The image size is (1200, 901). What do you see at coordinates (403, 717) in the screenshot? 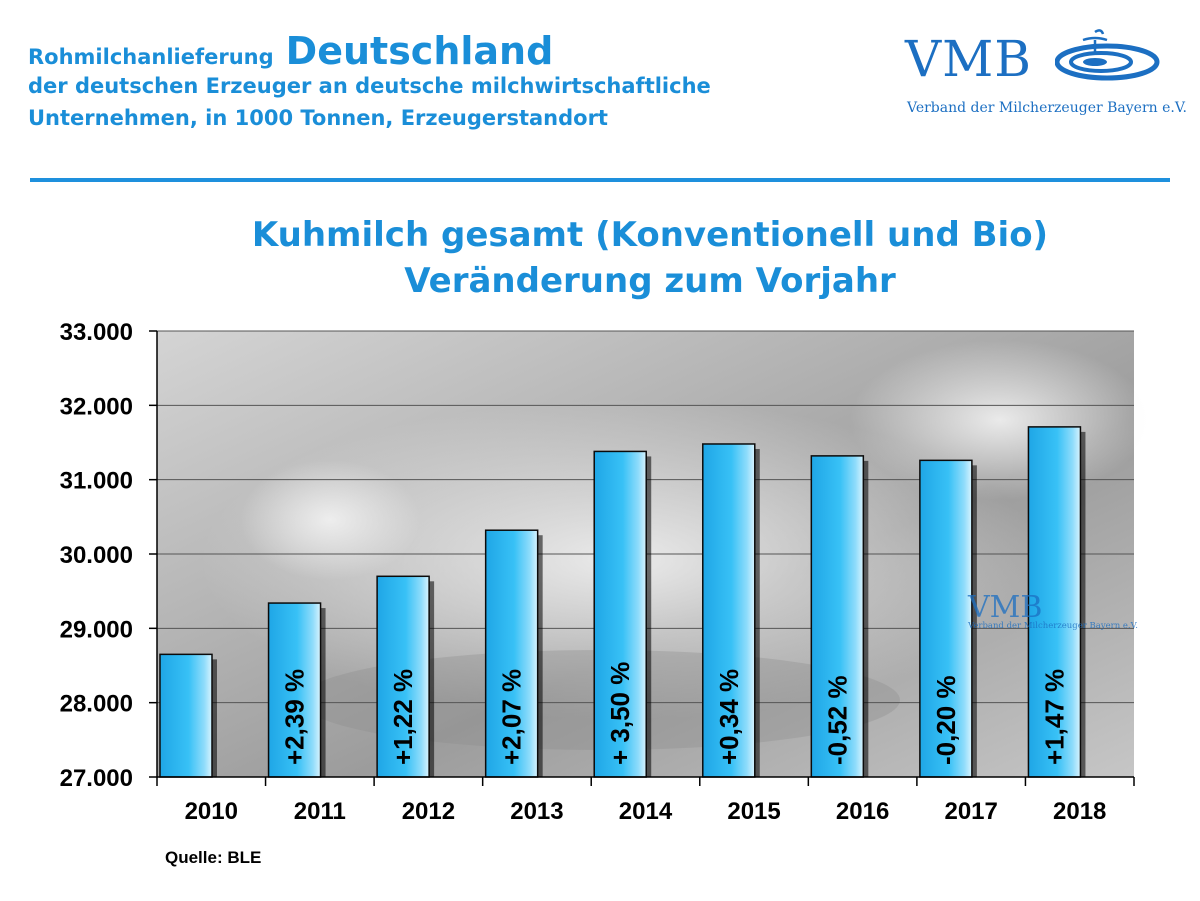
I see `data-label: +1,22 %` at bounding box center [403, 717].